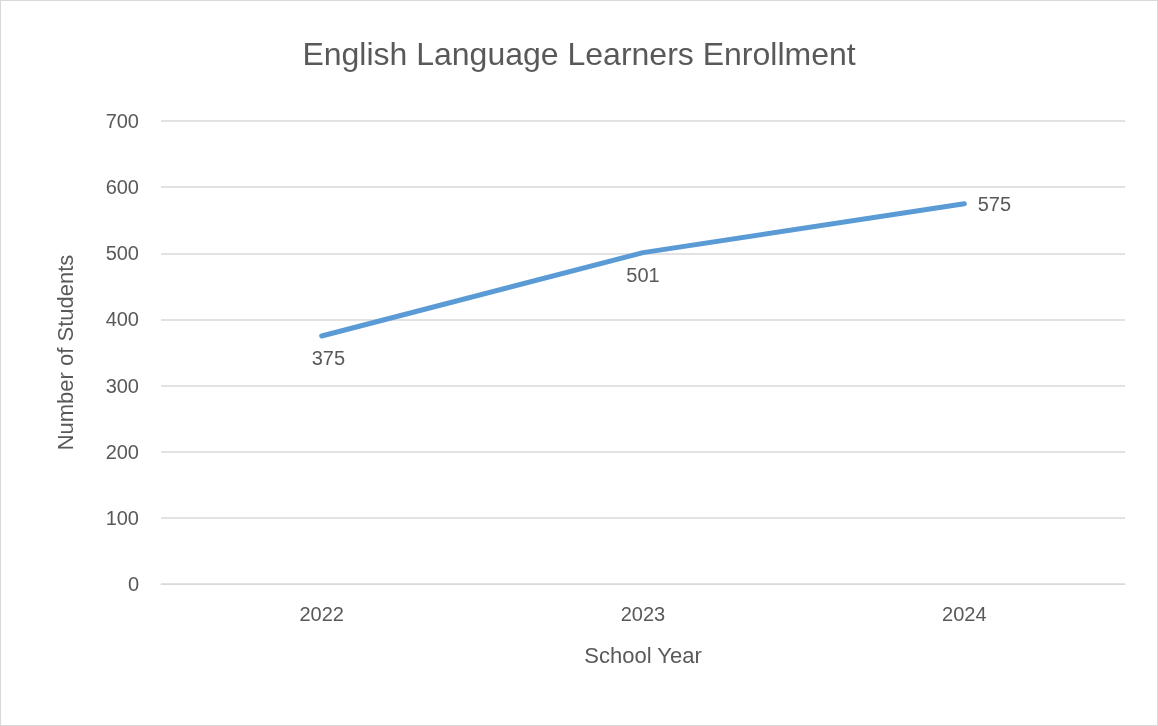  I want to click on y-tick-label: 500, so click(122, 253).